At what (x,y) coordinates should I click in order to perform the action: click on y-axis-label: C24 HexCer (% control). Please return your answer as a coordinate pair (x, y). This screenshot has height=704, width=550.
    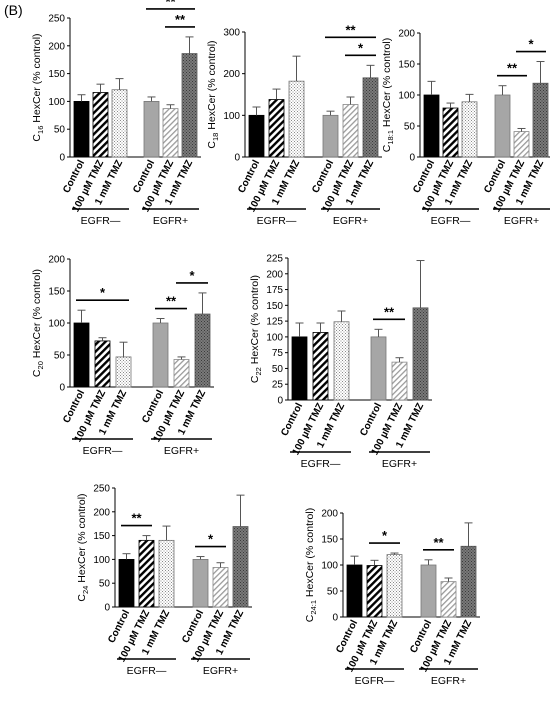
    Looking at the image, I should click on (83, 547).